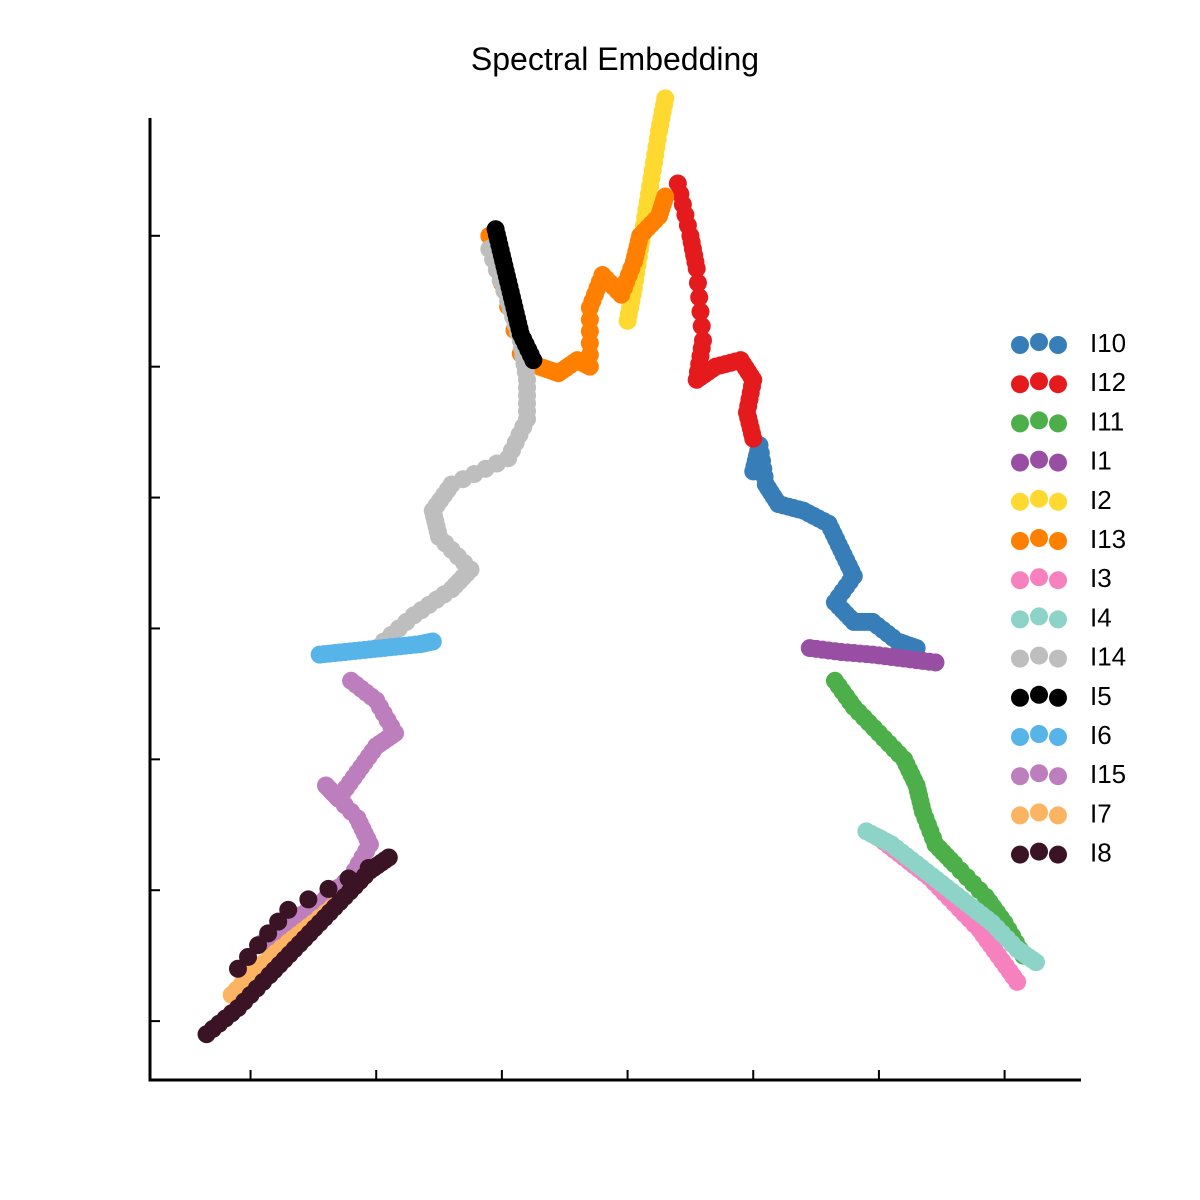 This screenshot has height=1200, width=1200. Describe the element at coordinates (1108, 657) in the screenshot. I see `legend-label: I14` at that location.